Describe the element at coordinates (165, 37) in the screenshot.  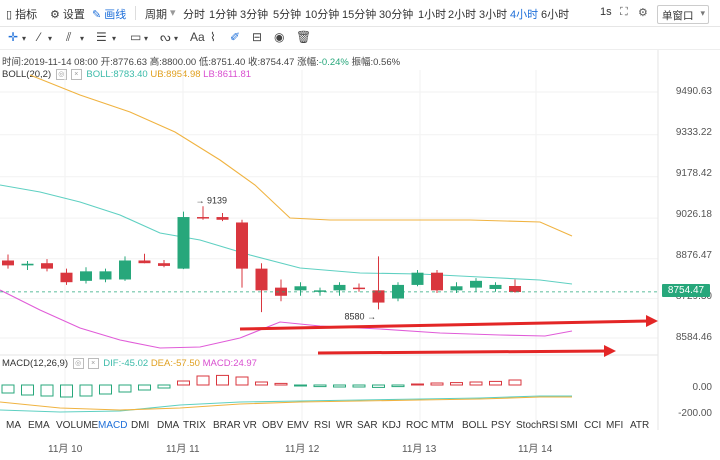
I see `brush-icon: ᔓ` at that location.